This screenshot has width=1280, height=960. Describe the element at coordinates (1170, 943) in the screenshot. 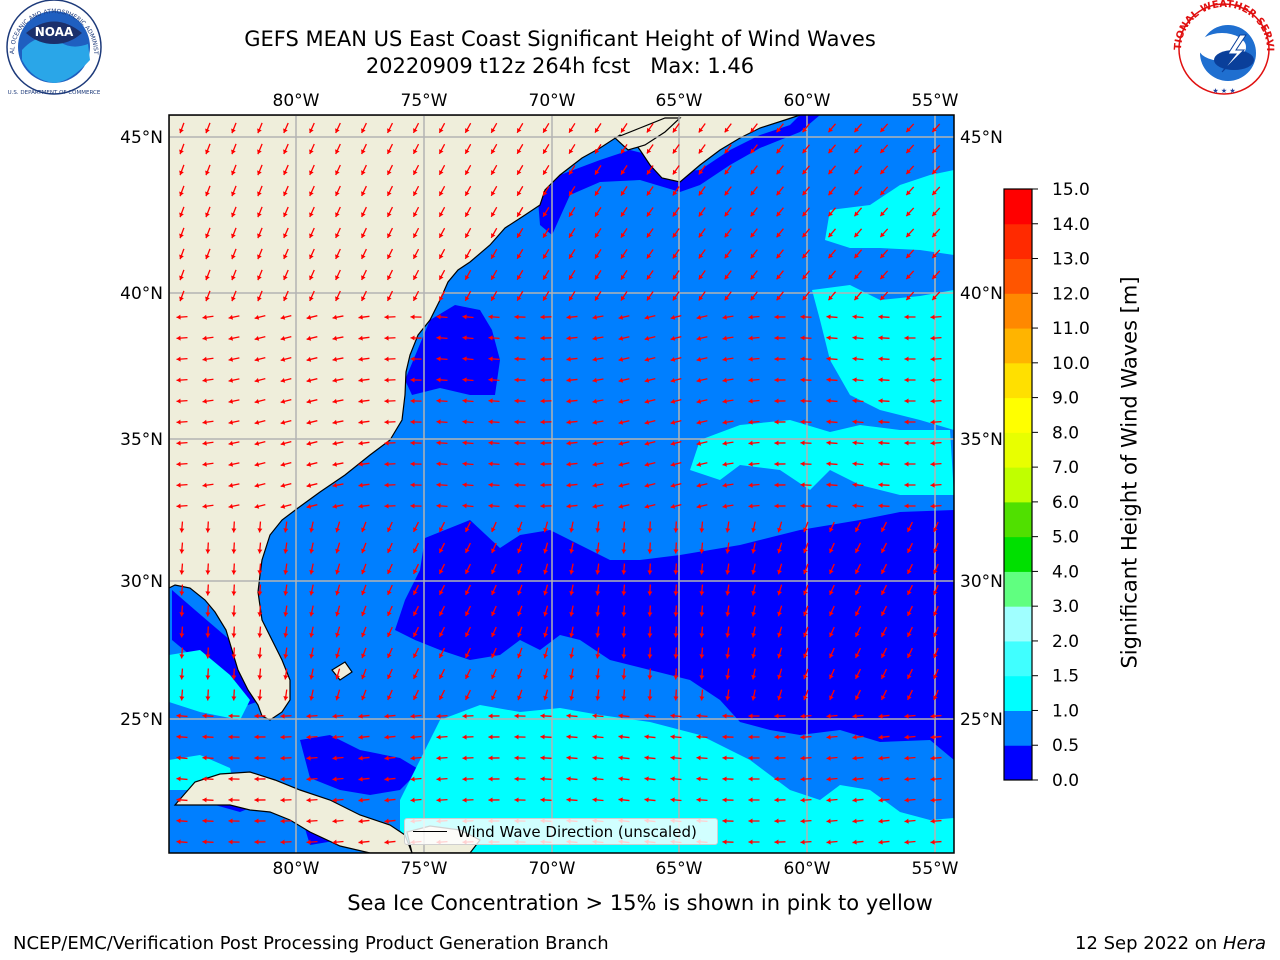

I see `run-date: 12 Sep 2022 on Hera` at that location.